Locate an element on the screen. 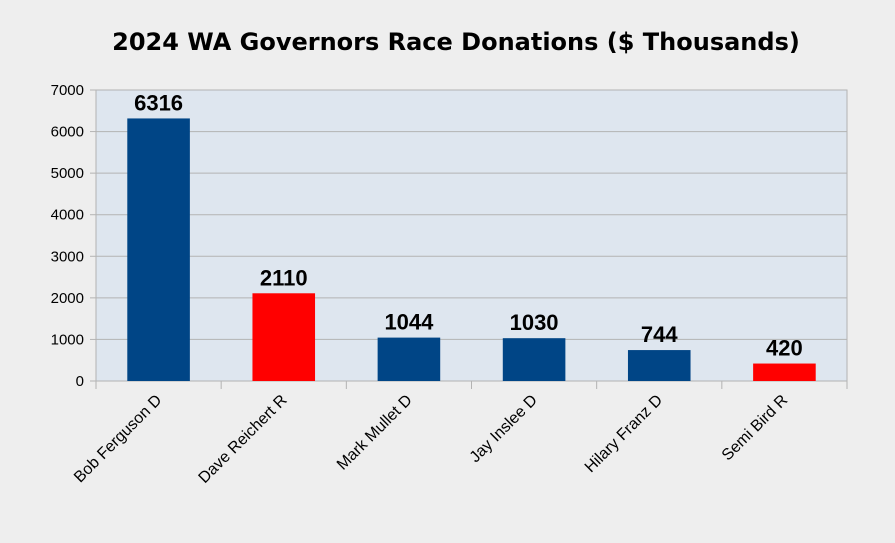  x-tick-label: Hilary Franz D is located at coordinates (624, 434).